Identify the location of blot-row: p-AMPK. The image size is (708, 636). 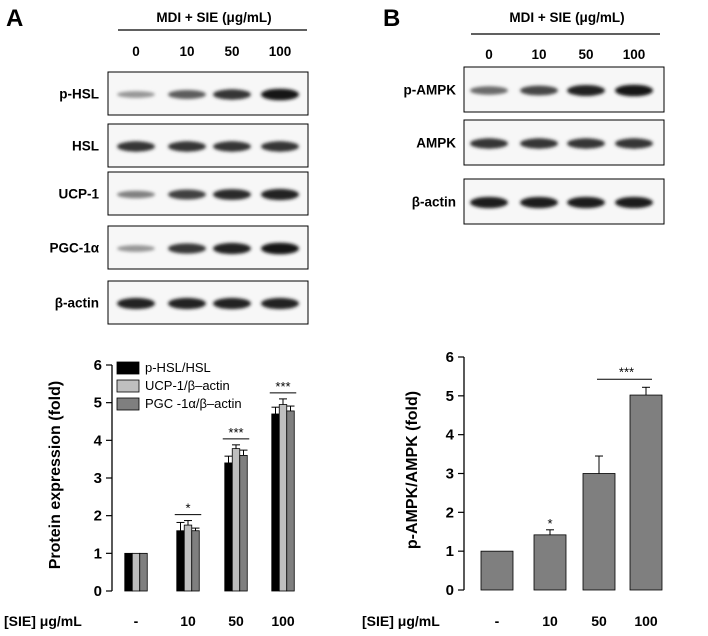
(534, 89).